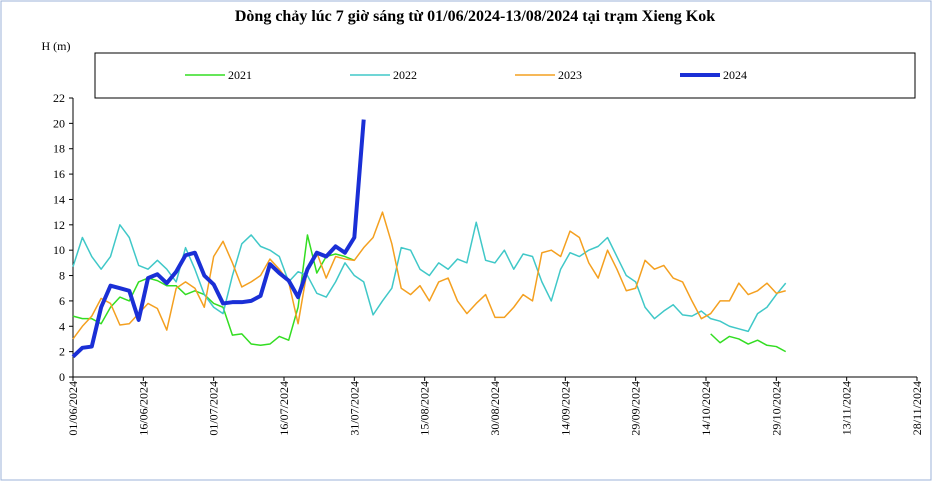 The image size is (933, 487). Describe the element at coordinates (917, 408) in the screenshot. I see `x-tick-label: 28/11/2024` at that location.